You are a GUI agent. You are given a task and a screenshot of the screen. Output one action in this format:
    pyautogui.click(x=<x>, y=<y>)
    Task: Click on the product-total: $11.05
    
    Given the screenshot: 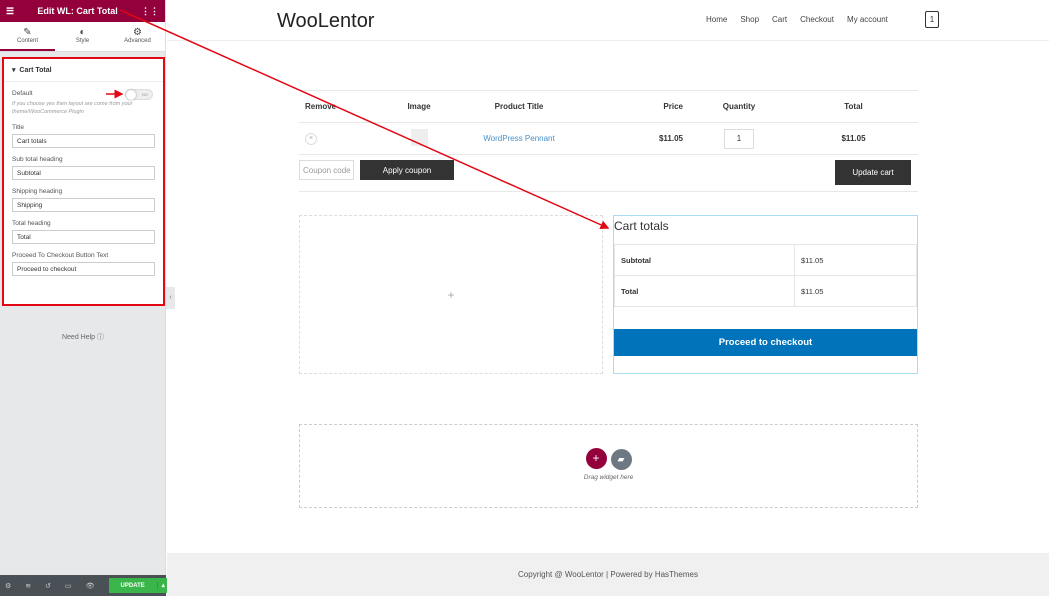 What is the action you would take?
    pyautogui.click(x=853, y=138)
    